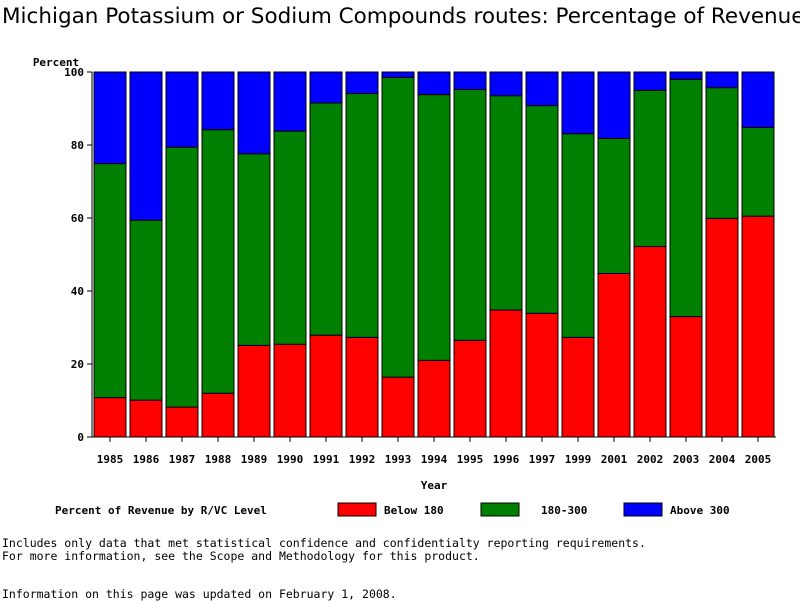 This screenshot has height=601, width=800. What do you see at coordinates (758, 459) in the screenshot?
I see `x-tick-label: 2005` at bounding box center [758, 459].